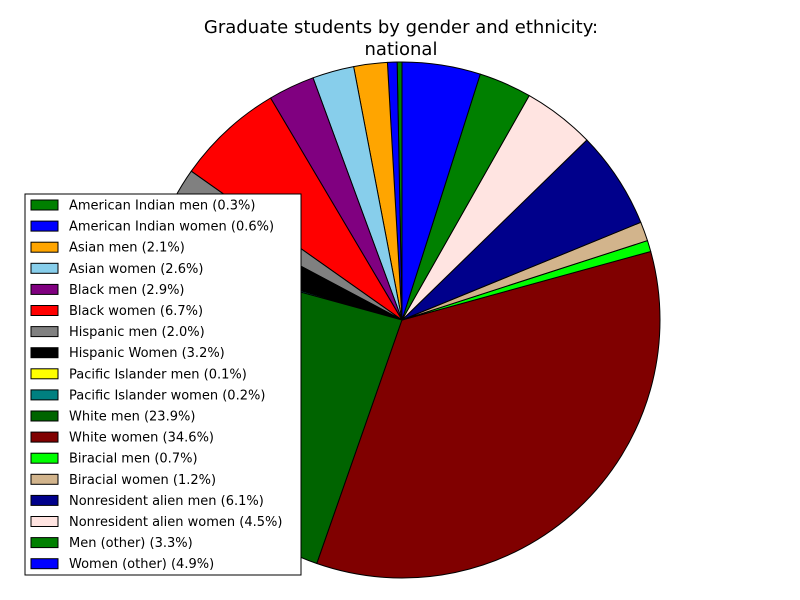  I want to click on legend-label-5: Black women (6.7%), so click(136, 311).